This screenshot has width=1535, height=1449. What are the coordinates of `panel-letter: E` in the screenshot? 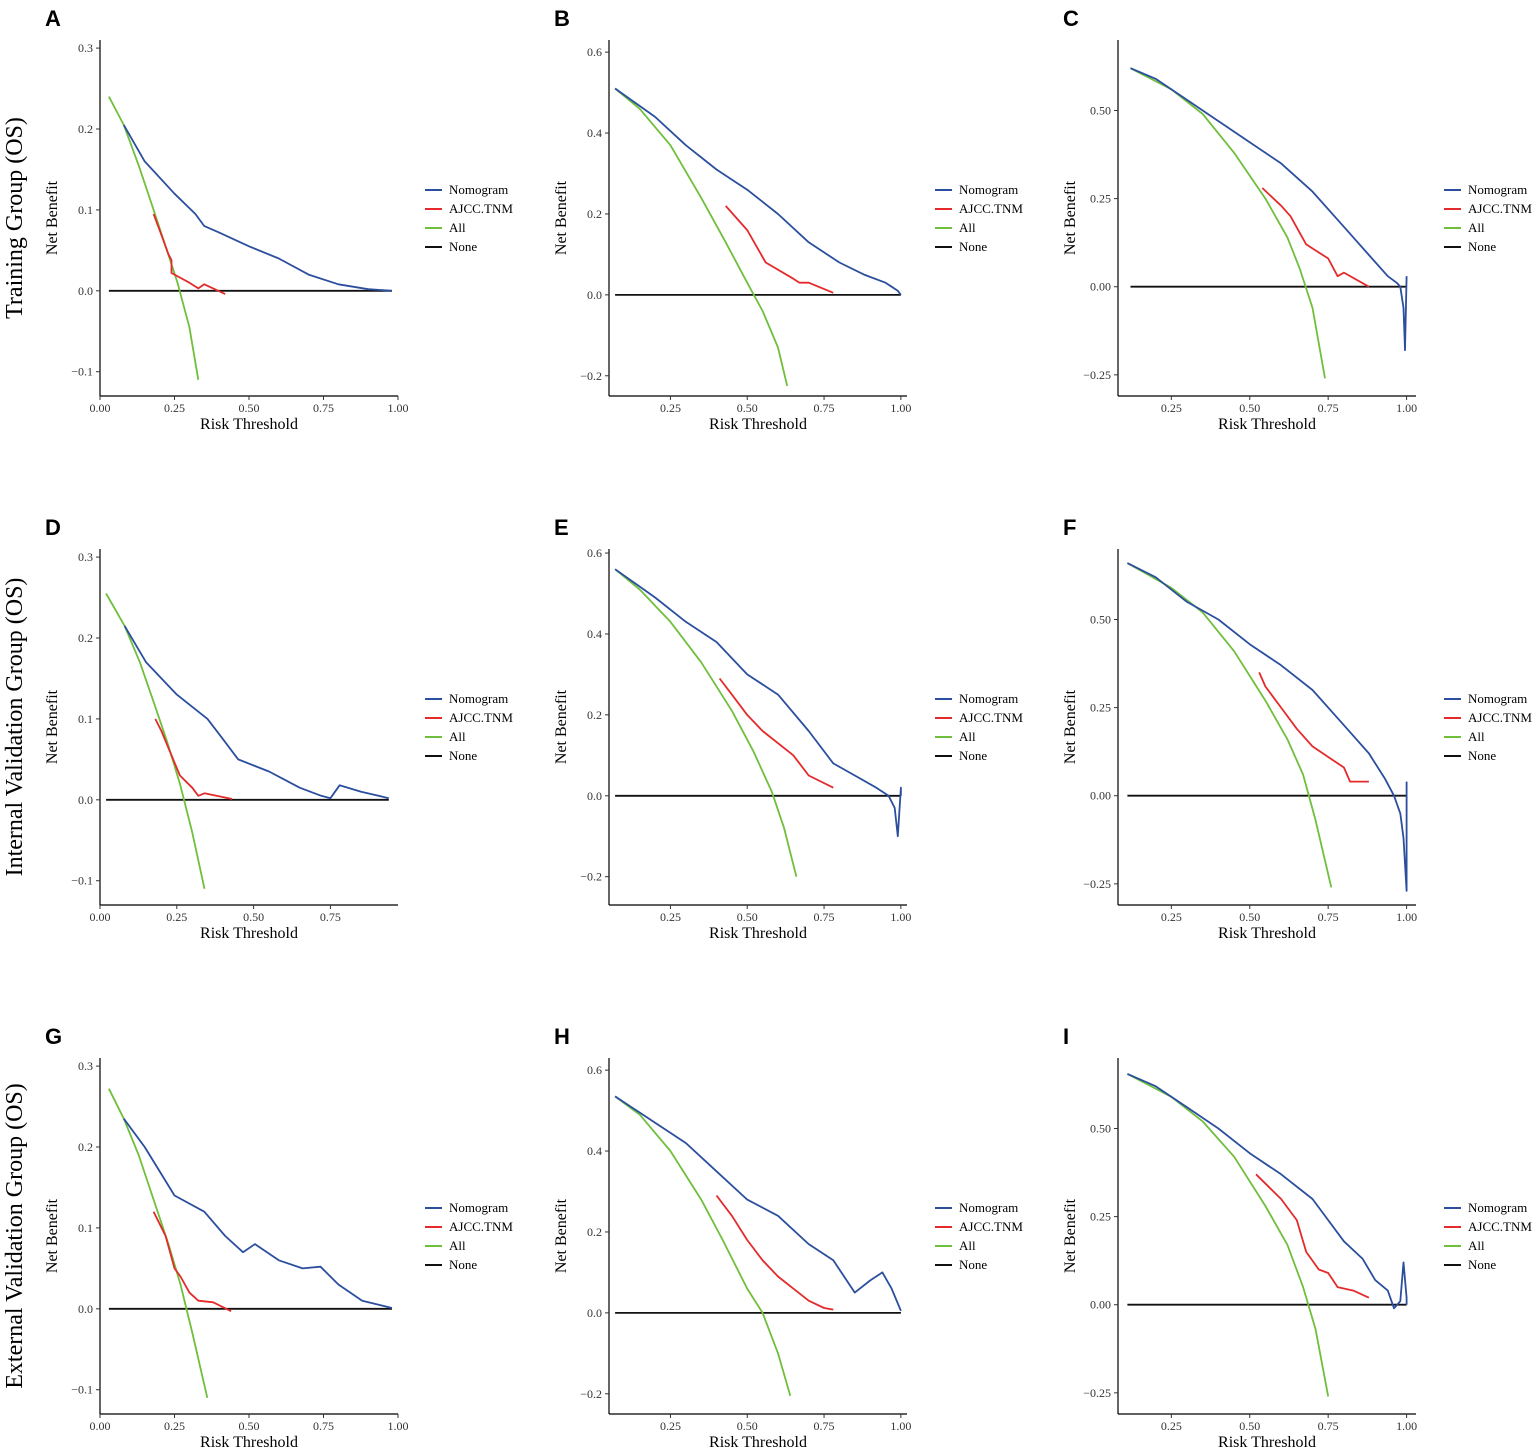 It's located at (561, 527).